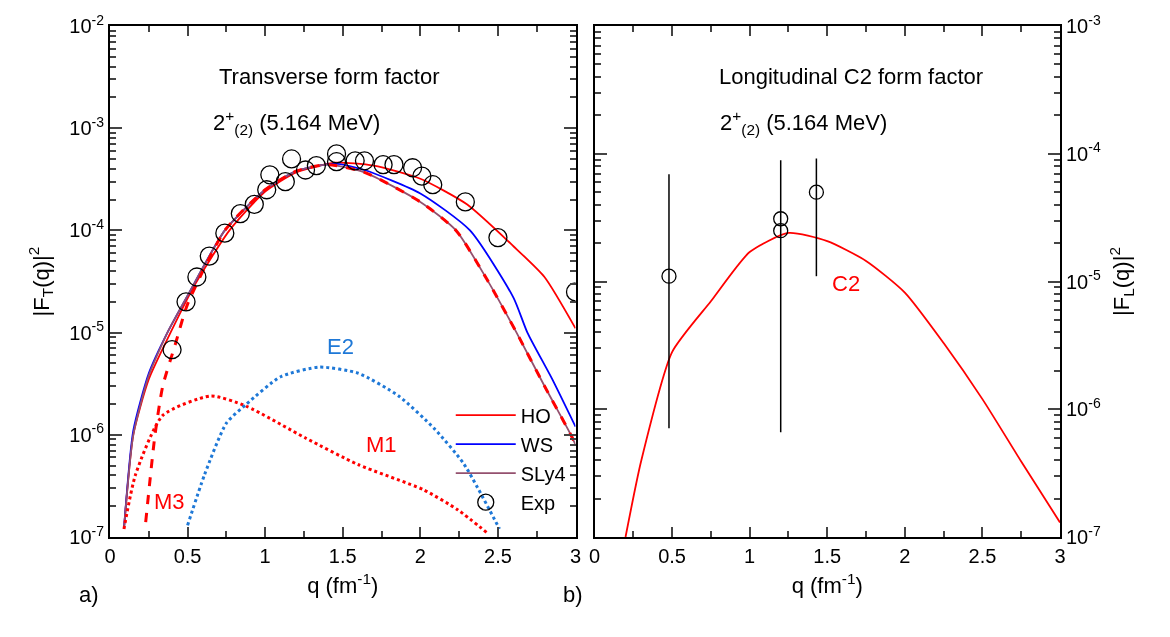 The height and width of the screenshot is (637, 1170). What do you see at coordinates (1083, 24) in the screenshot?
I see `y2-tick-label: 10$^{-3}$` at bounding box center [1083, 24].